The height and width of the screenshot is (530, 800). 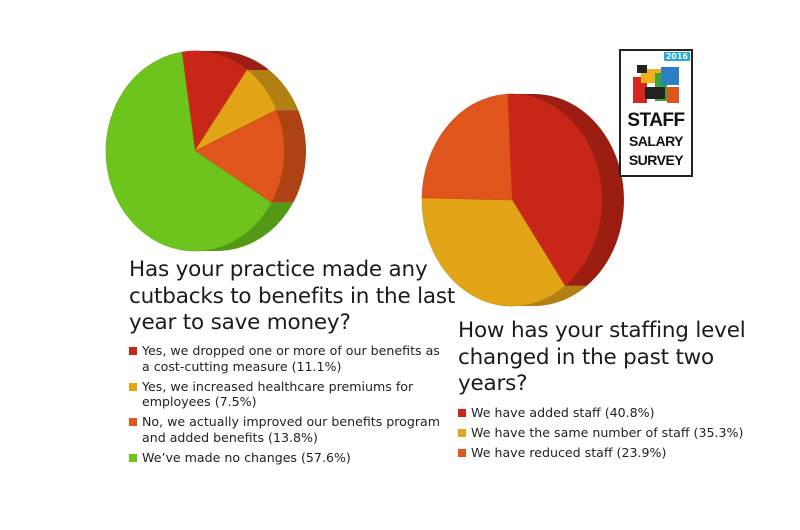 What do you see at coordinates (676, 56) in the screenshot?
I see `badge-year: 2016` at bounding box center [676, 56].